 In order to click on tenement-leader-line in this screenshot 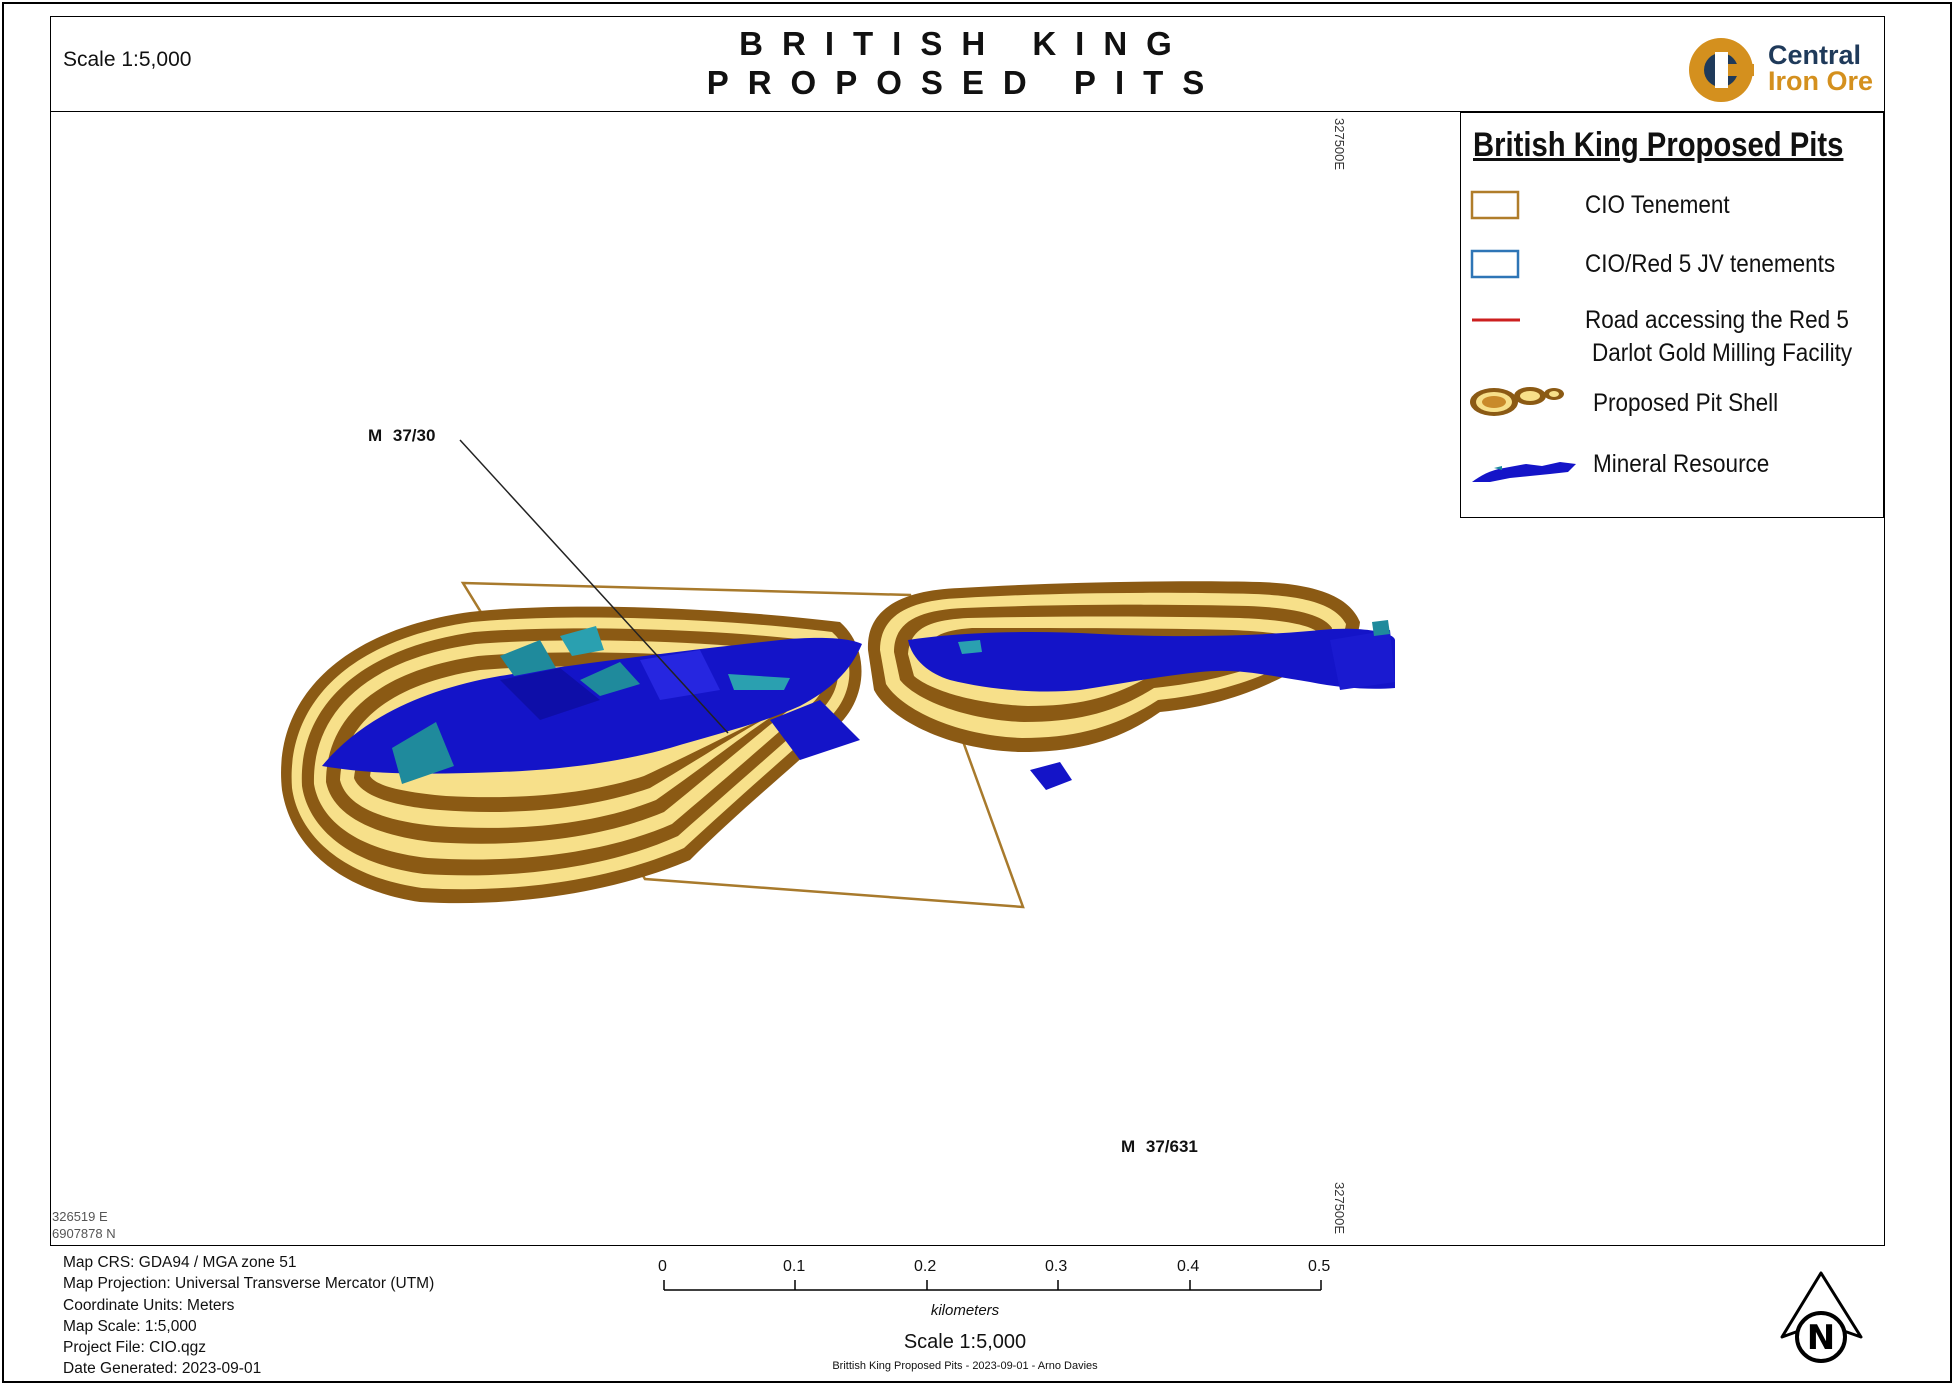, I will do `click(594, 586)`.